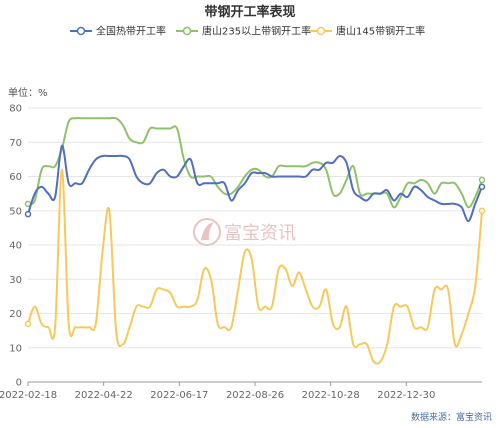 The image size is (500, 428). Describe the element at coordinates (380, 31) in the screenshot. I see `legend-label: 唐山145带钢开工率` at that location.